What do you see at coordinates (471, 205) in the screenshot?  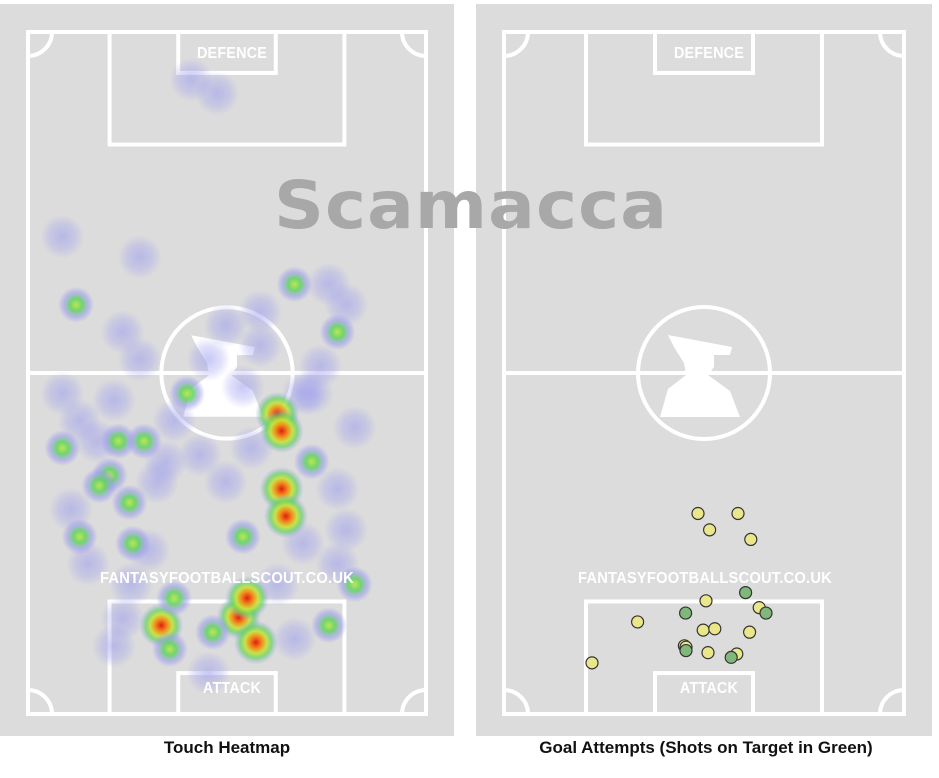 I see `player-name-title: Scamacca` at bounding box center [471, 205].